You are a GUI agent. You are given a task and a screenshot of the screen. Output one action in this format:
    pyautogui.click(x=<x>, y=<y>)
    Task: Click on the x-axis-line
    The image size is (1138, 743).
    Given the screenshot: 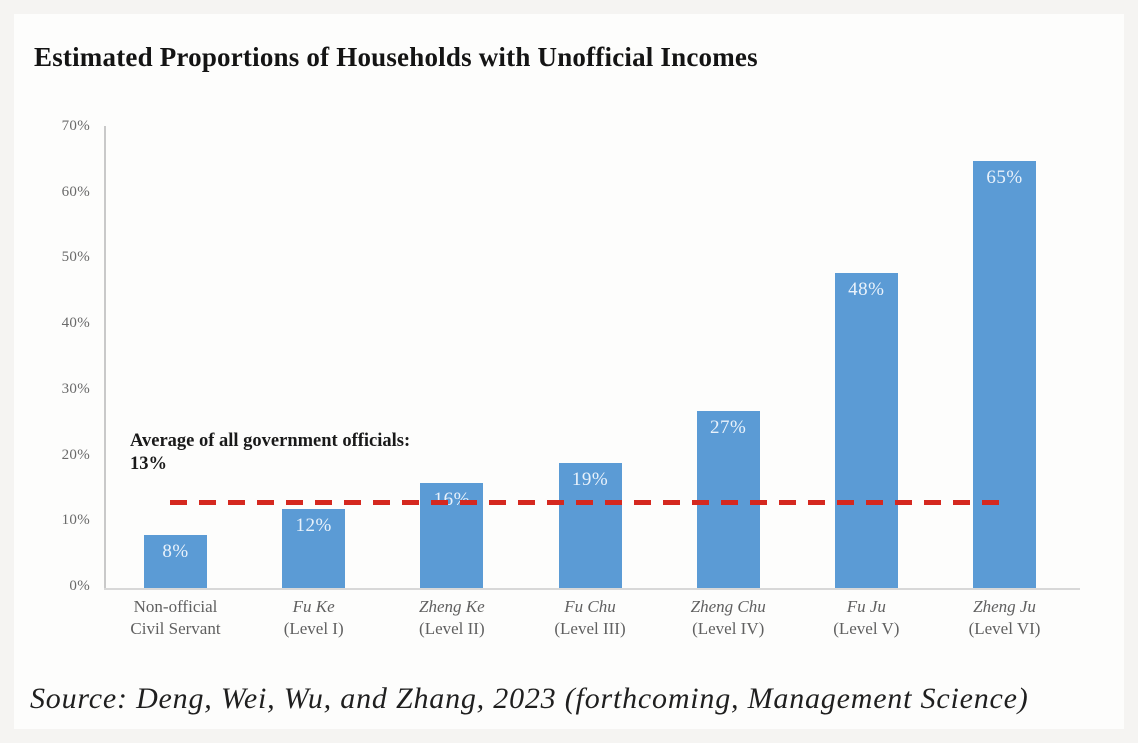 What is the action you would take?
    pyautogui.click(x=592, y=589)
    